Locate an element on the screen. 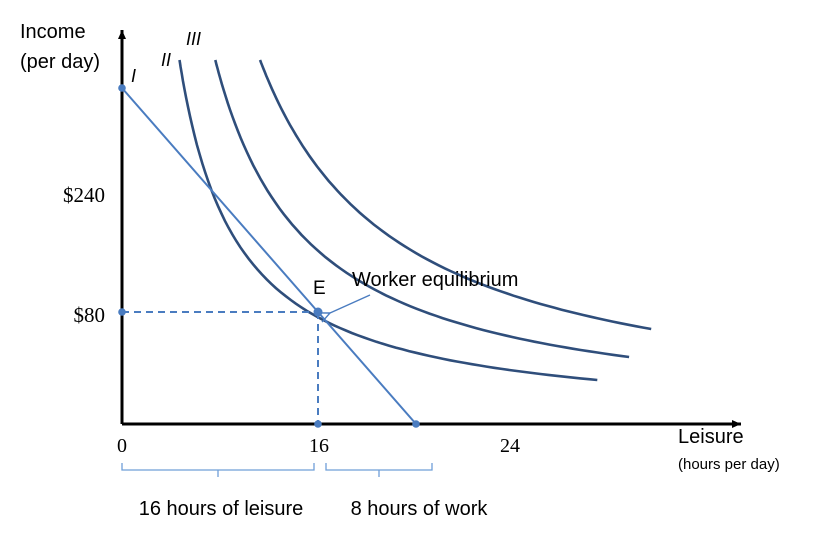 This screenshot has width=825, height=537. work-brace-label: 8 hours of work is located at coordinates (420, 509).